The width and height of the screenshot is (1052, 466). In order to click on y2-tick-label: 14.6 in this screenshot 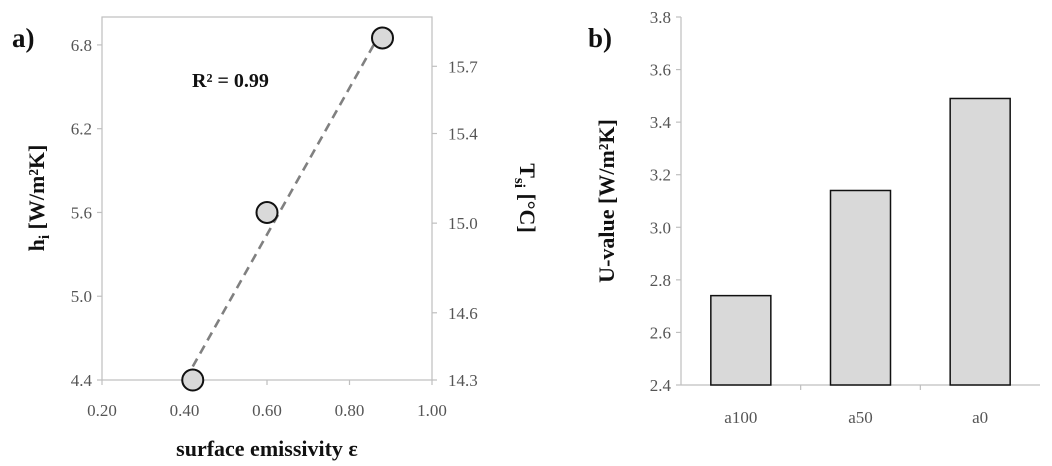, I will do `click(463, 313)`.